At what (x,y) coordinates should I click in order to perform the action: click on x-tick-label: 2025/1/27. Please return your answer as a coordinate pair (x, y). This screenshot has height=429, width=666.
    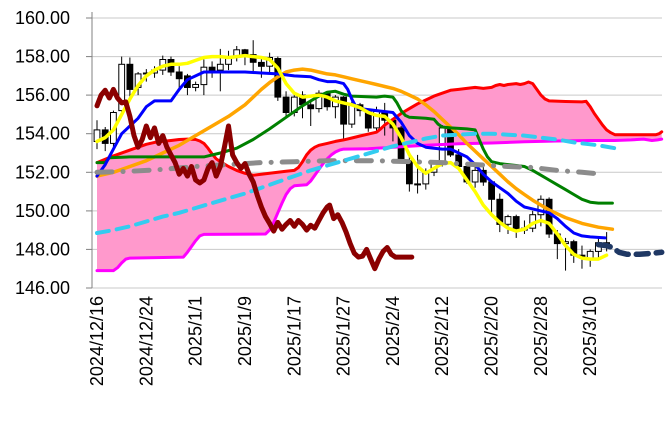
    Looking at the image, I should click on (344, 336).